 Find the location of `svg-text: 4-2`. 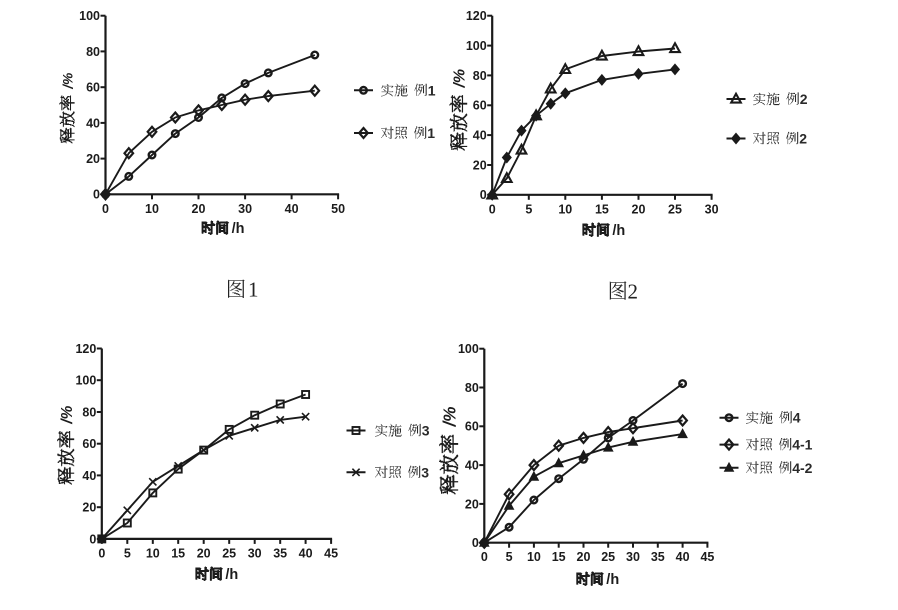

svg-text: 4-2 is located at coordinates (802, 468).